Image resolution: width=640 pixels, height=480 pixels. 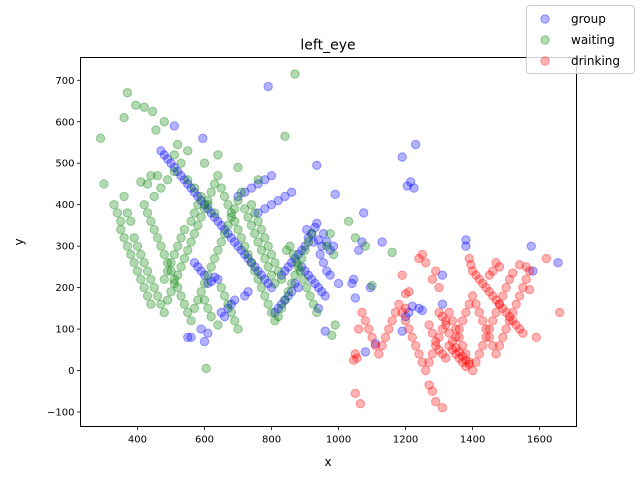 What do you see at coordinates (472, 440) in the screenshot?
I see `x-tick-label: 1400` at bounding box center [472, 440].